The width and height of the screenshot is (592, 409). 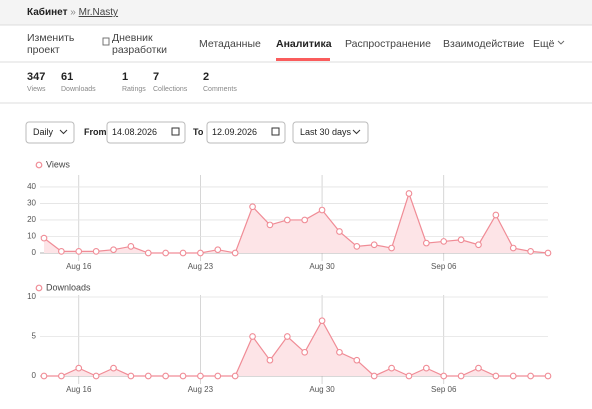 I want to click on stat-label: Downloads, so click(x=78, y=89).